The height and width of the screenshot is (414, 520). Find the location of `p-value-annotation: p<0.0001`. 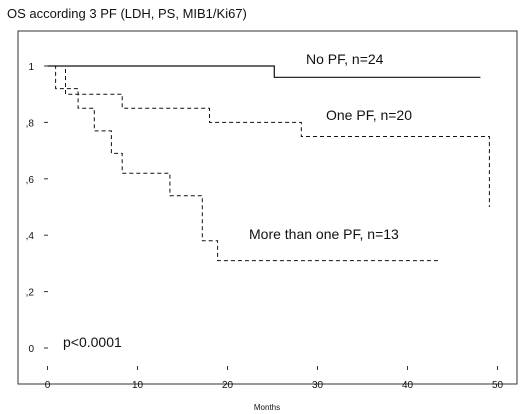

p-value-annotation: p<0.0001 is located at coordinates (92, 342).